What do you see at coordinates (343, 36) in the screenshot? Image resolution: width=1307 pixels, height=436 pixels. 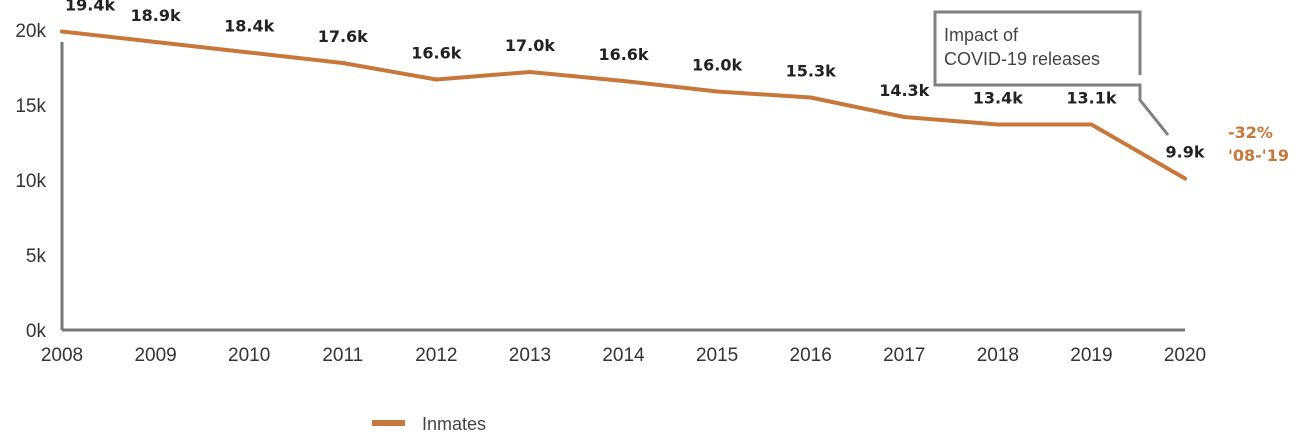 I see `data-label: 17.6k` at bounding box center [343, 36].